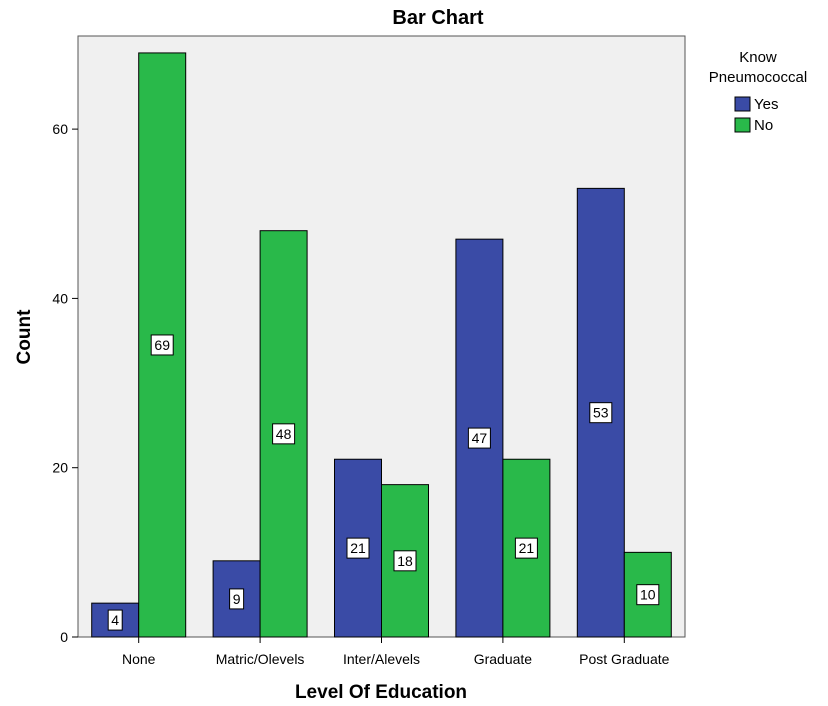 The height and width of the screenshot is (706, 828). I want to click on legend-title: Pneumococcal, so click(758, 77).